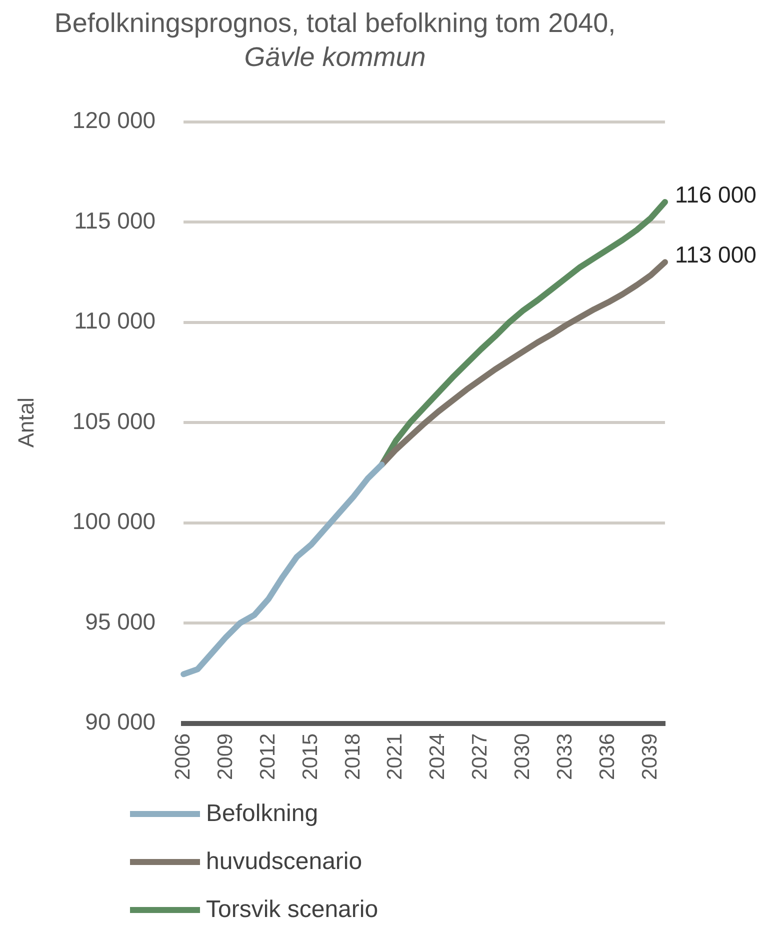 The height and width of the screenshot is (929, 770). What do you see at coordinates (25, 422) in the screenshot?
I see `y-axis-title: Antal` at bounding box center [25, 422].